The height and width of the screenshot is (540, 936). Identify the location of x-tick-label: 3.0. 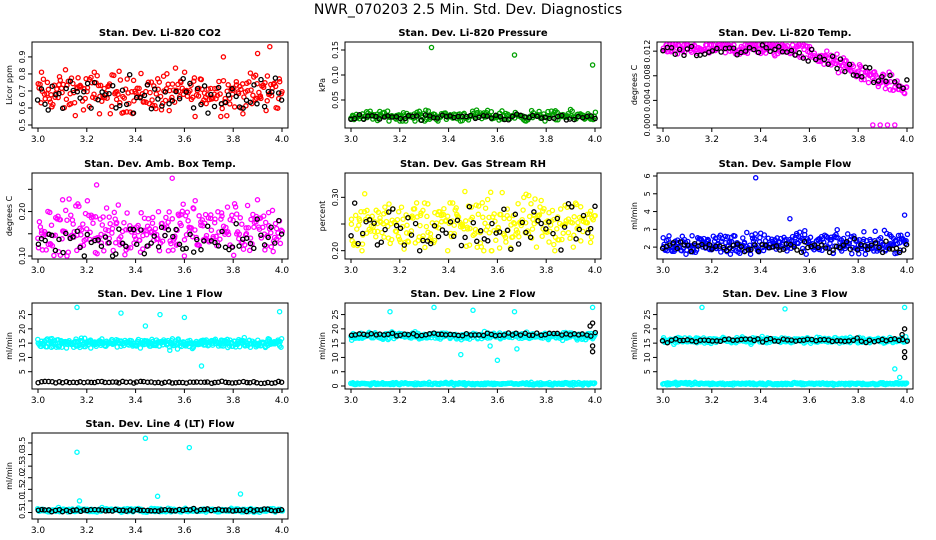
(663, 271).